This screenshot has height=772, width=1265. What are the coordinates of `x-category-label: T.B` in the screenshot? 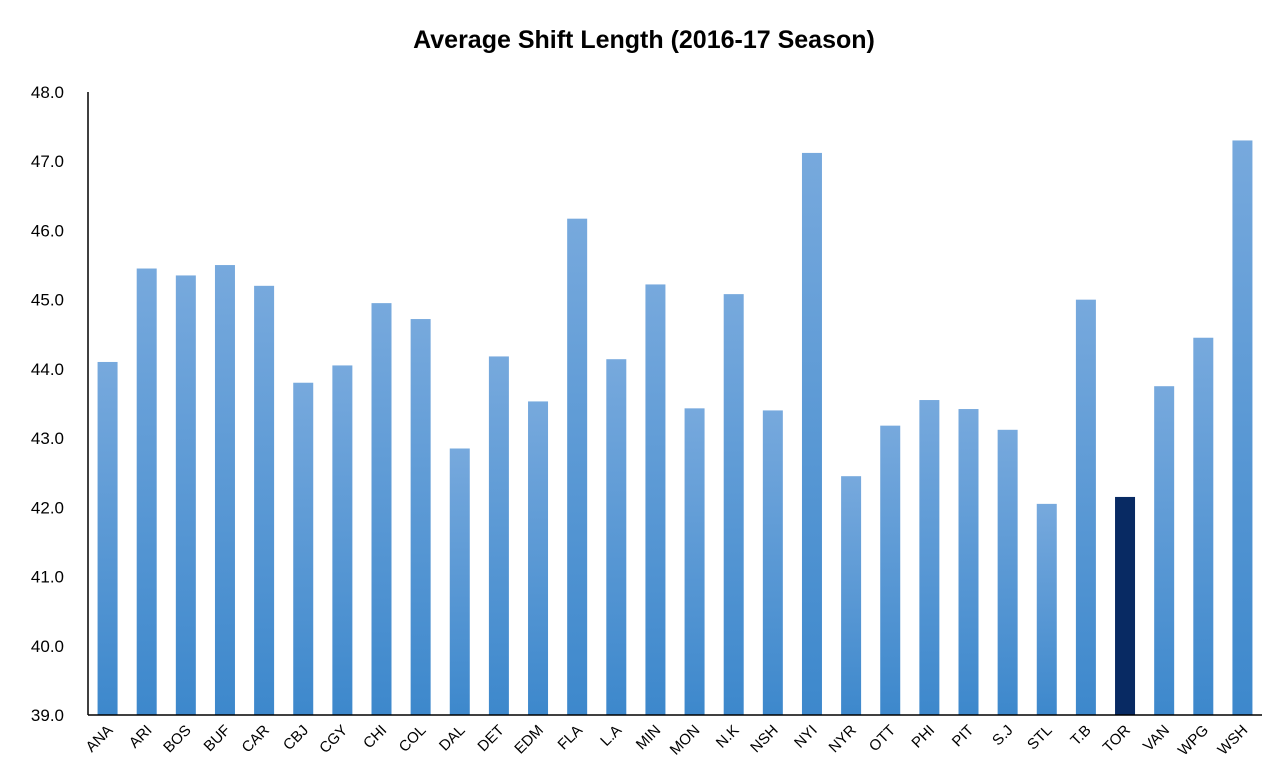 It's located at (1080, 735).